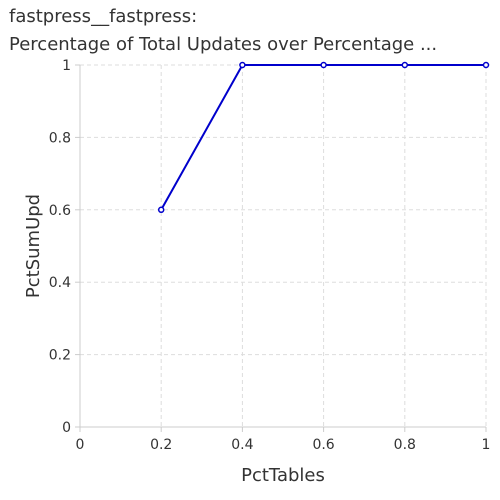 The width and height of the screenshot is (500, 500). I want to click on y-axis-label: PctSumUpd, so click(33, 246).